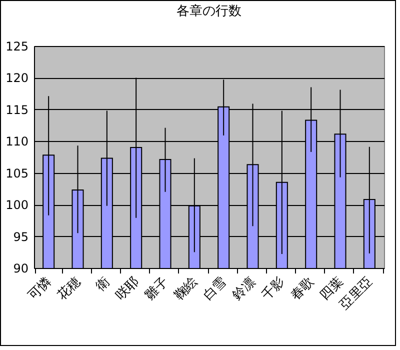 The image size is (400, 350). Describe the element at coordinates (303, 289) in the screenshot. I see `x-tick-label: 春歌` at that location.